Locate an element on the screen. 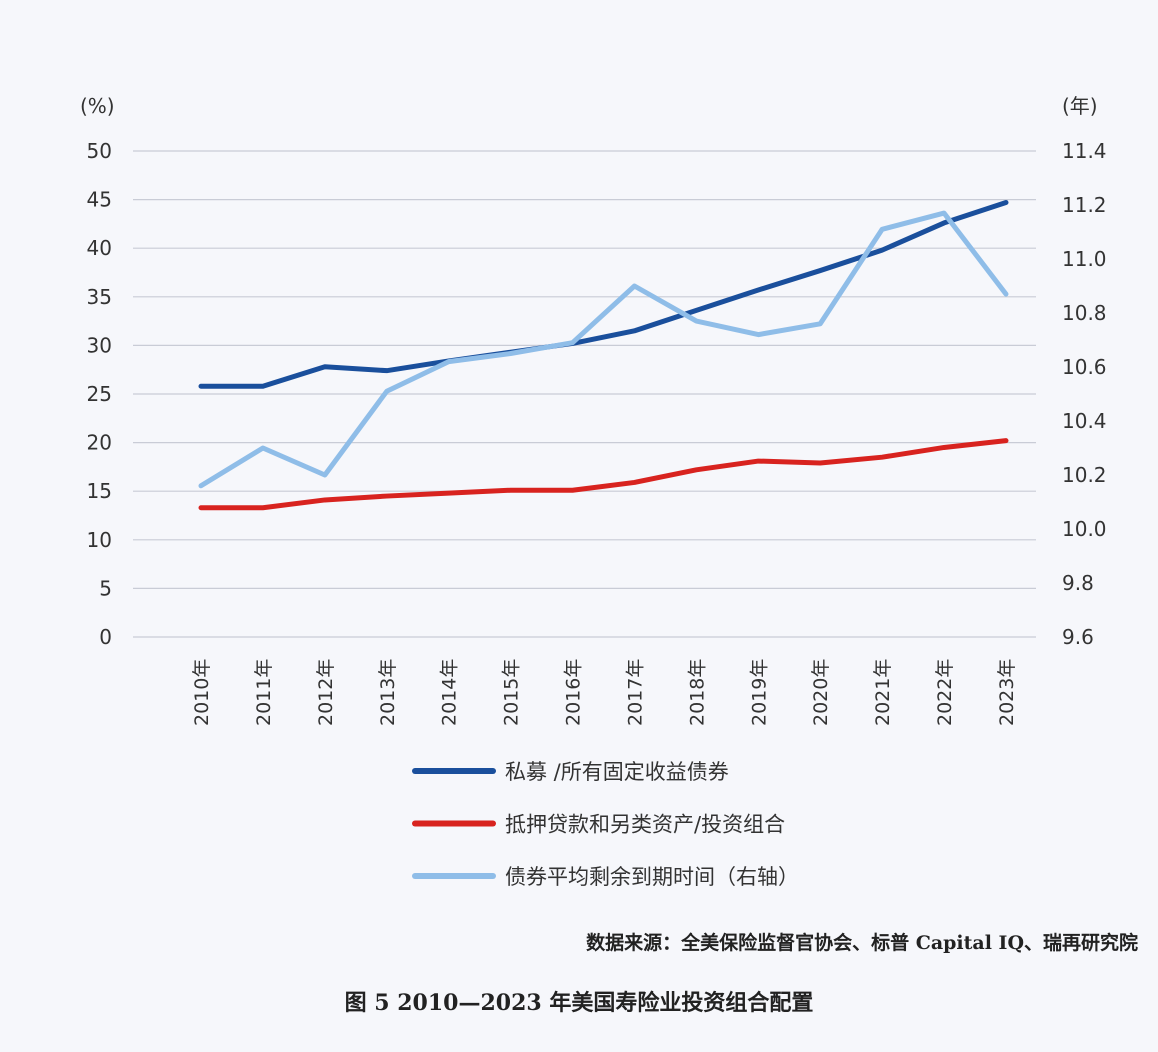 This screenshot has width=1158, height=1052. x-tick-label: 2010年 is located at coordinates (202, 692).